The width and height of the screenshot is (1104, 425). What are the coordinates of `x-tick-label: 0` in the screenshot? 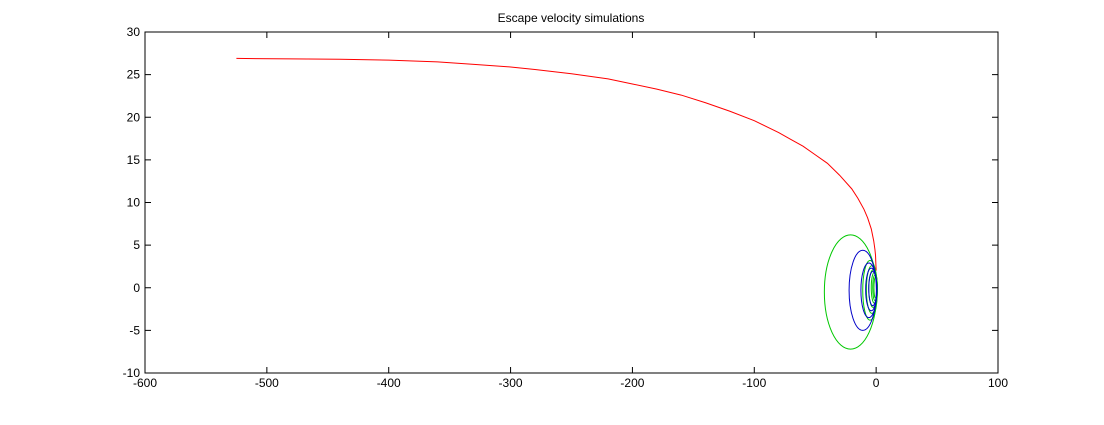 It's located at (876, 383).